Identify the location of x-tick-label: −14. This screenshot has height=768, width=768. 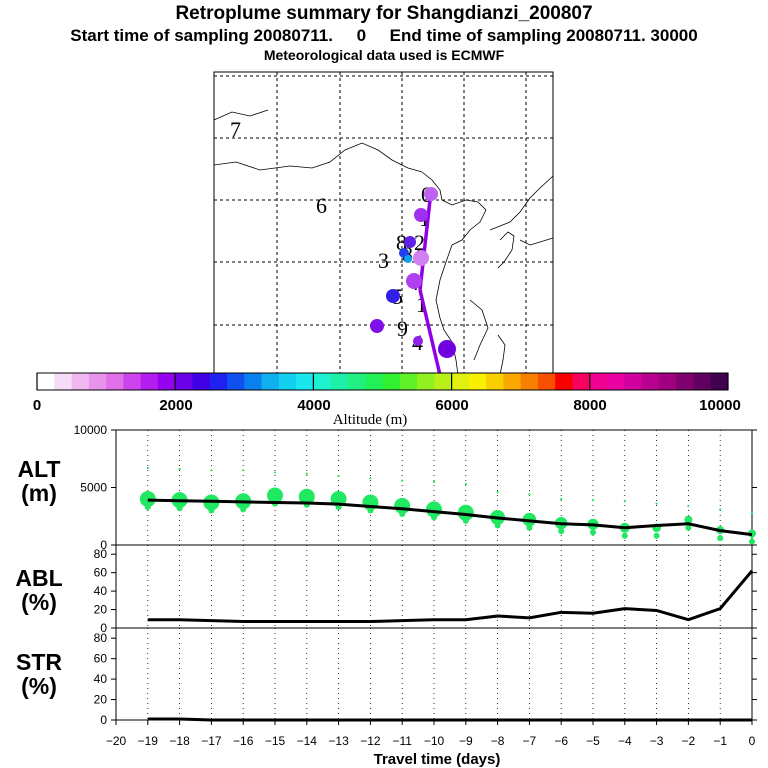
(307, 741).